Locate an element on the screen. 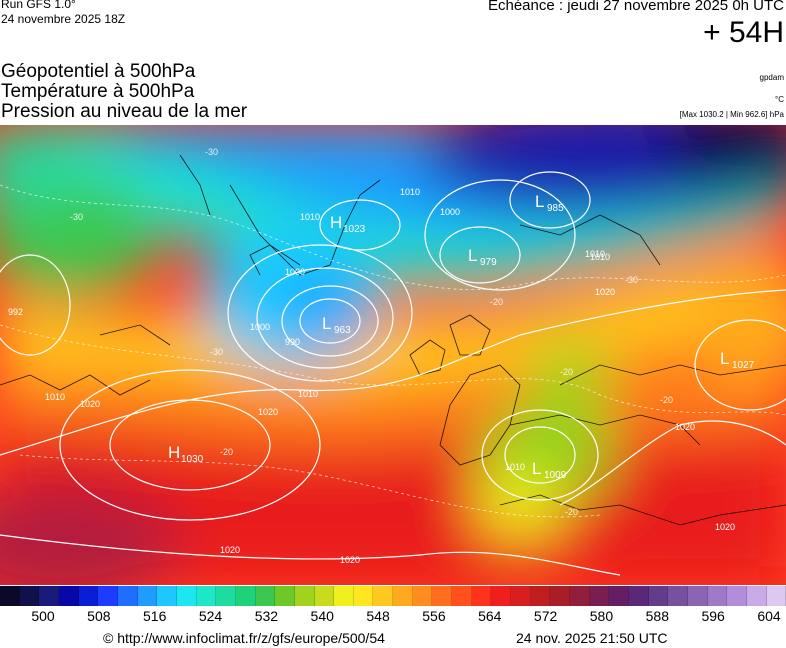  colorbar is located at coordinates (393, 596).